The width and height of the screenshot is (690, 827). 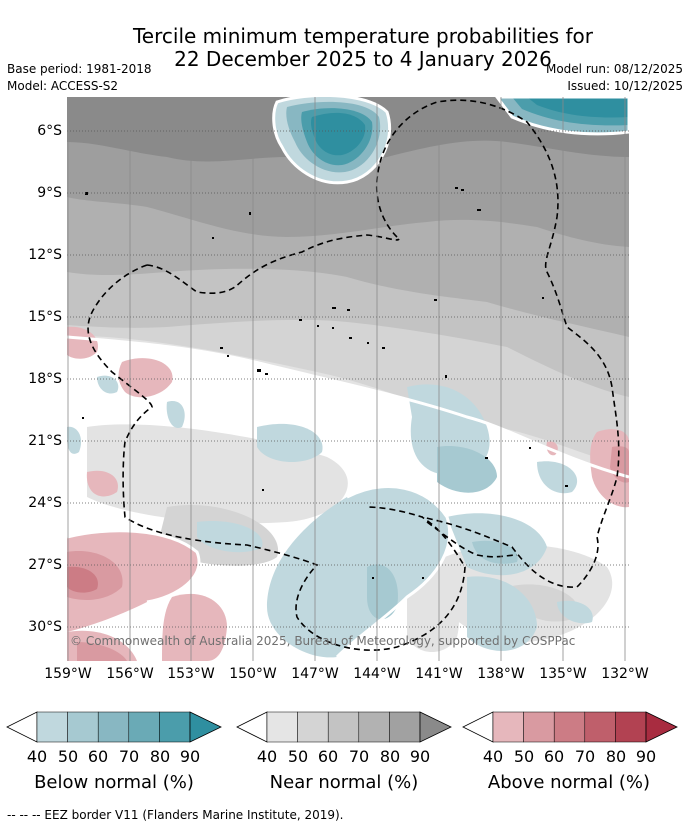 What do you see at coordinates (63, 86) in the screenshot?
I see `model-name: Model: ACCESS-S2` at bounding box center [63, 86].